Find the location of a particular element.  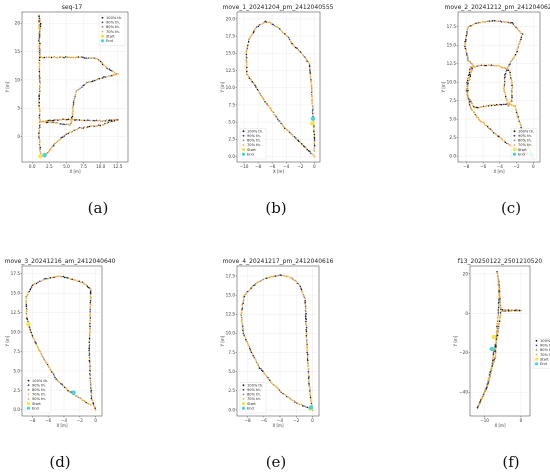

x-tick-label: −2 is located at coordinates (80, 420).